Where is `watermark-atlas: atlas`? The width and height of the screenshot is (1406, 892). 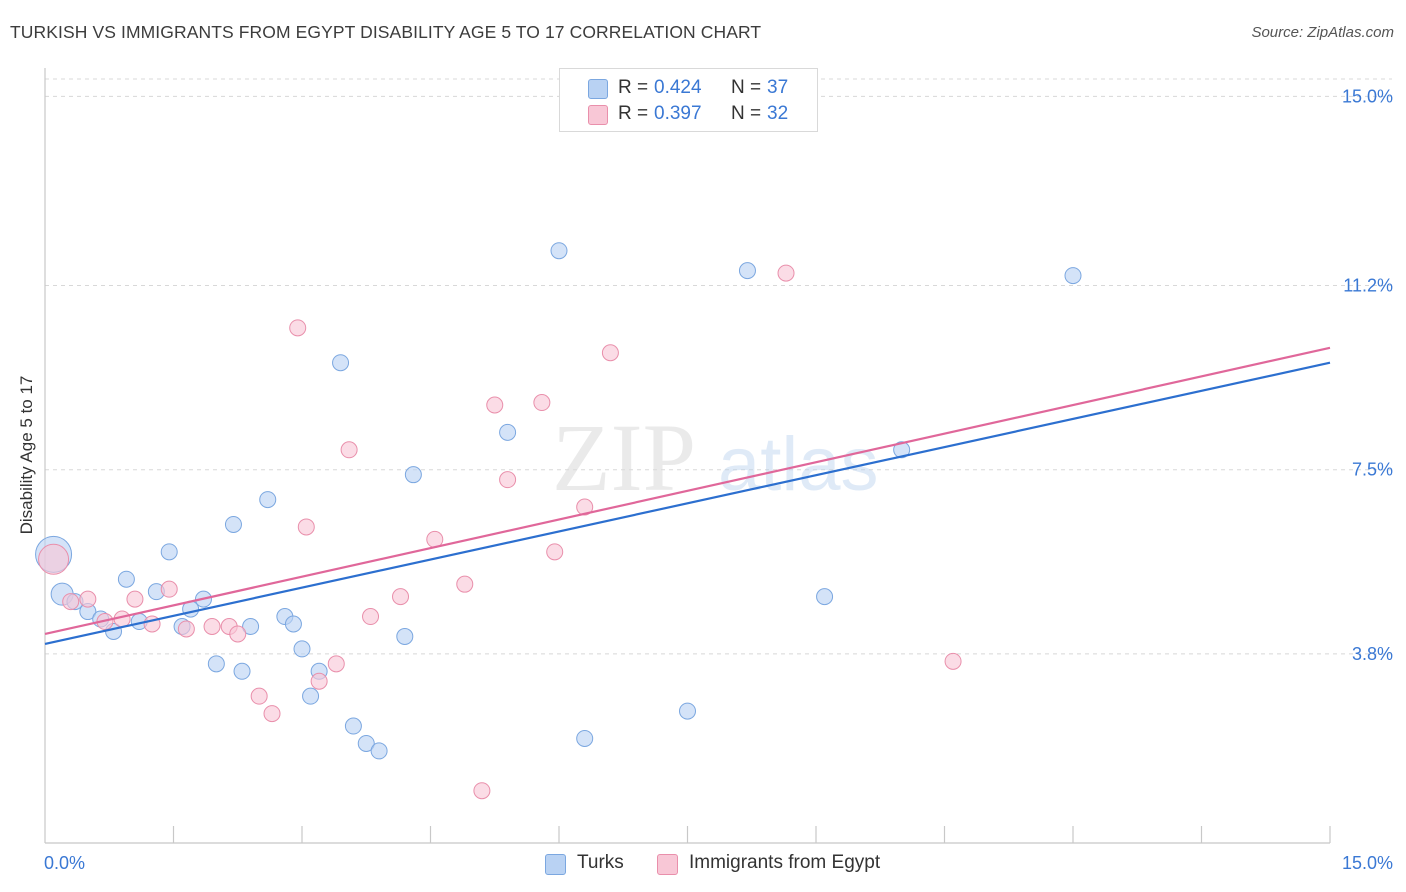
watermark-atlas: atlas is located at coordinates (798, 464).